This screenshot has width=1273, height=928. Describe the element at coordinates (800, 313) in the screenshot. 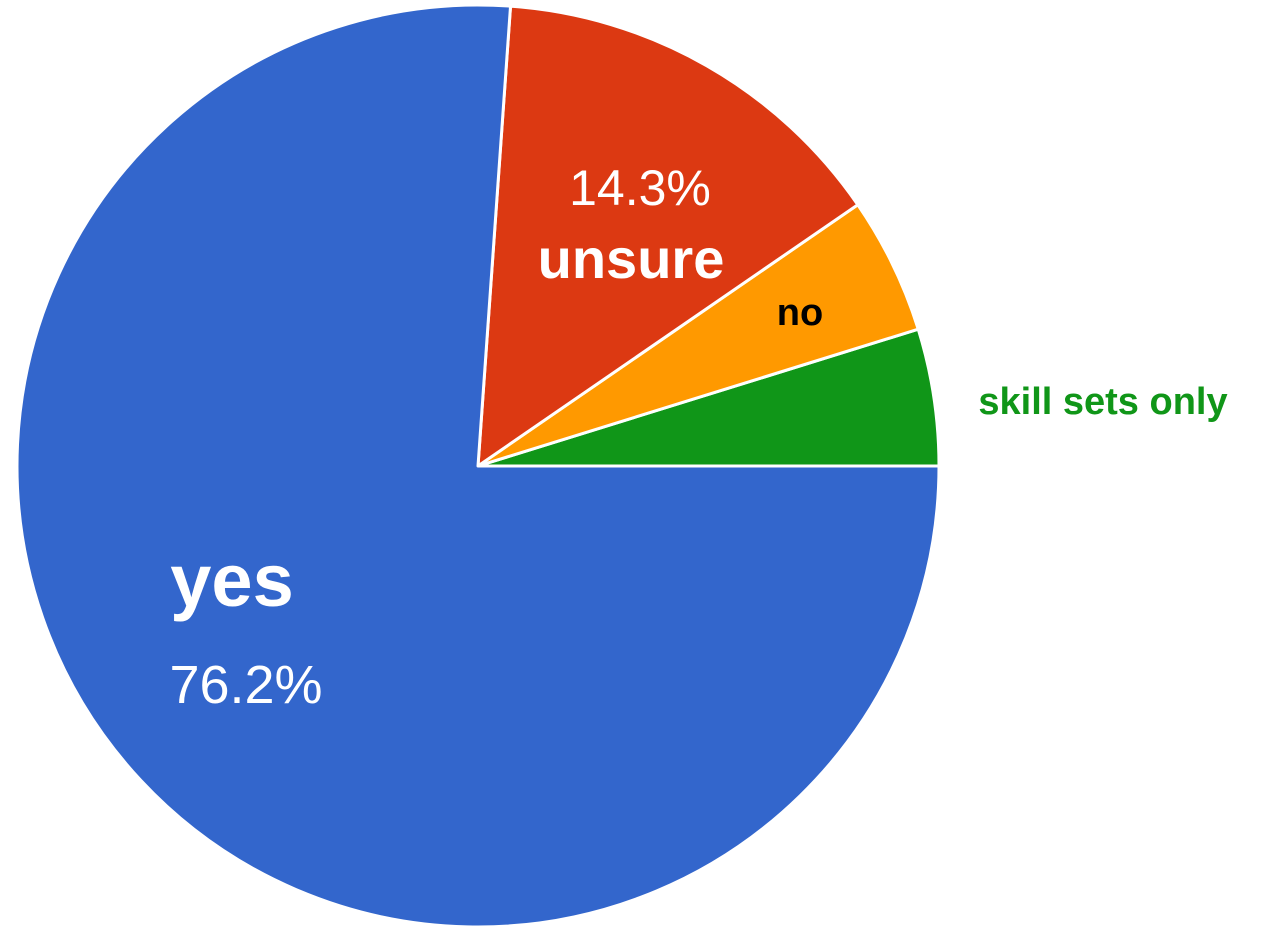

I see `slice-label-no: no` at that location.